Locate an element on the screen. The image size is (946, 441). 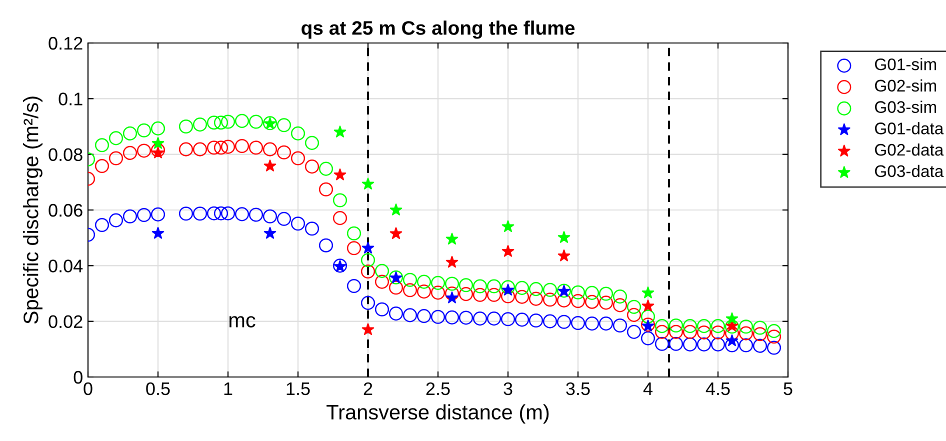
y-axis-title: Specific discharge (m²/s) is located at coordinates (32, 210).